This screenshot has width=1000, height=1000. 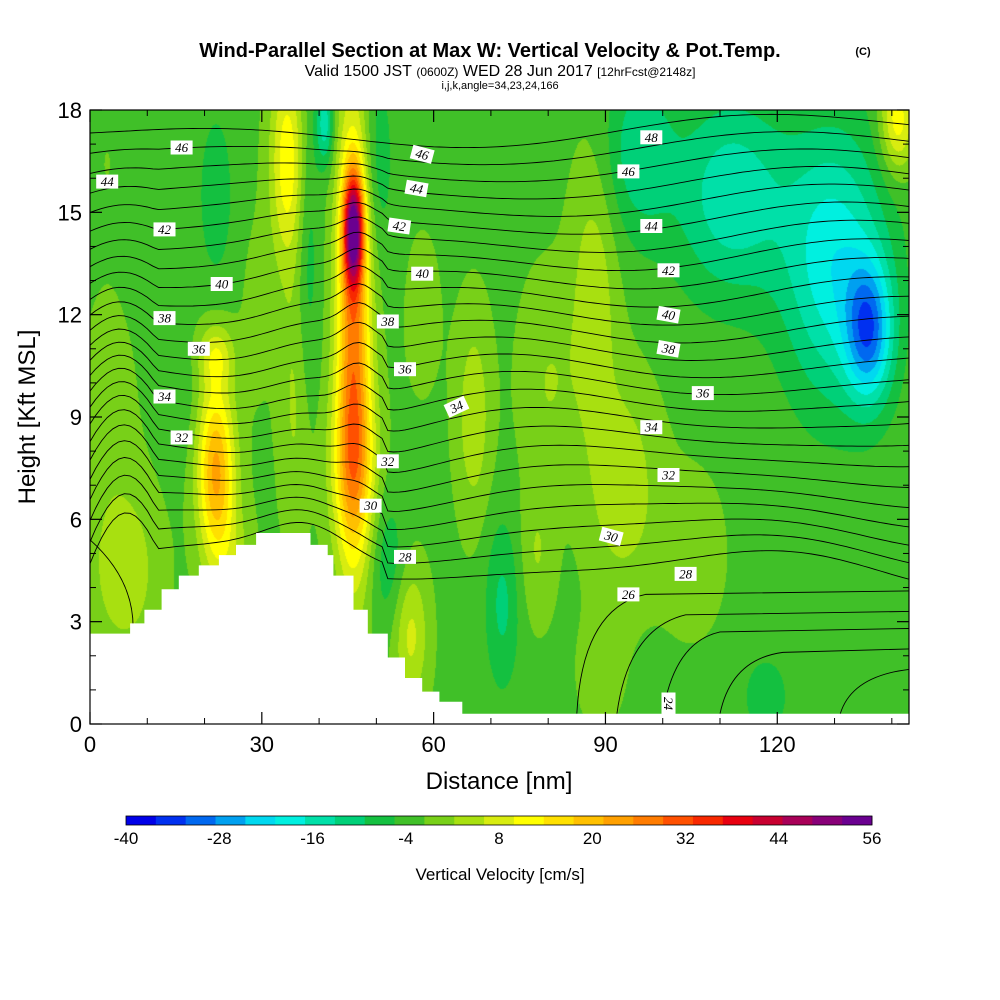 What do you see at coordinates (863, 52) in the screenshot?
I see `copyright-mark: (C)` at bounding box center [863, 52].